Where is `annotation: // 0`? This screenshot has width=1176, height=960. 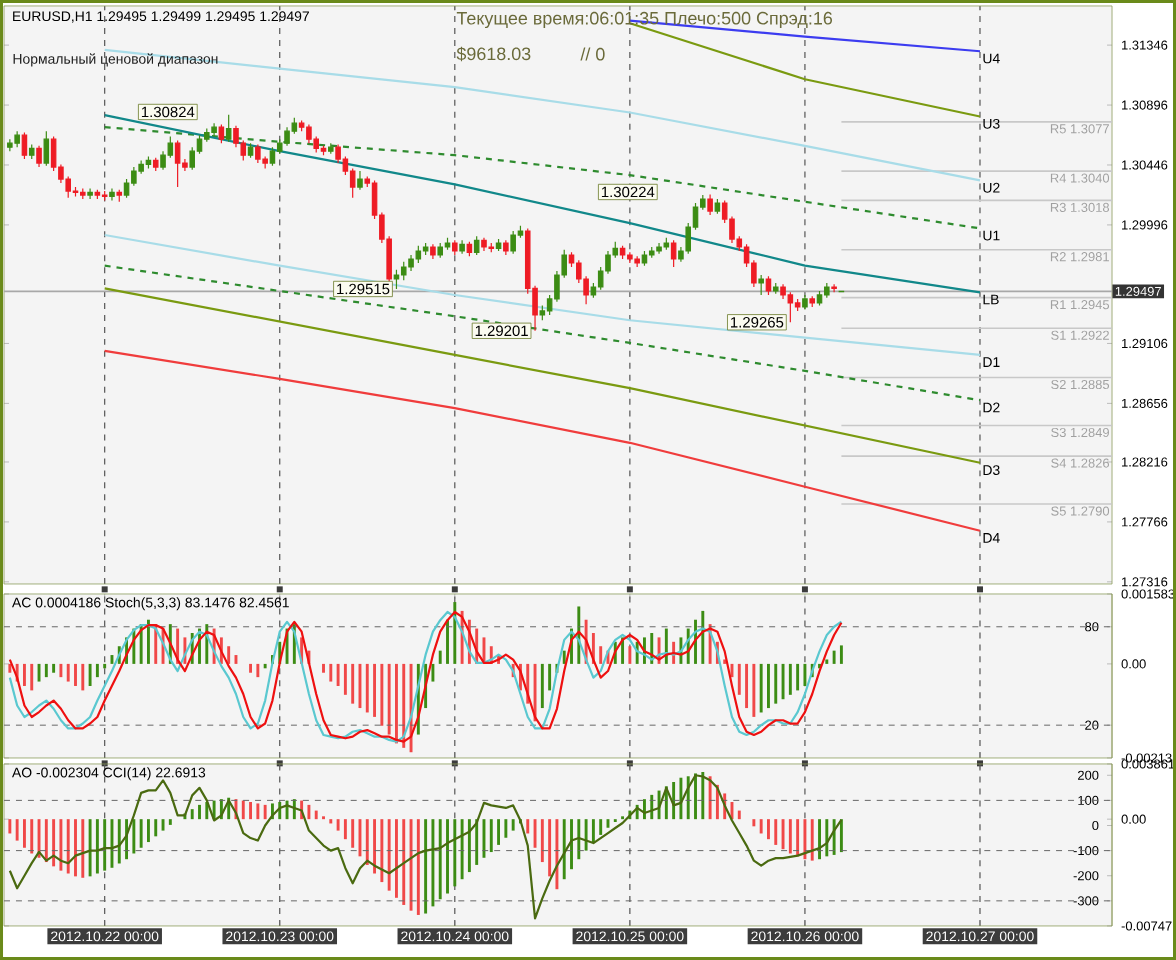
annotation: // 0 is located at coordinates (592, 54).